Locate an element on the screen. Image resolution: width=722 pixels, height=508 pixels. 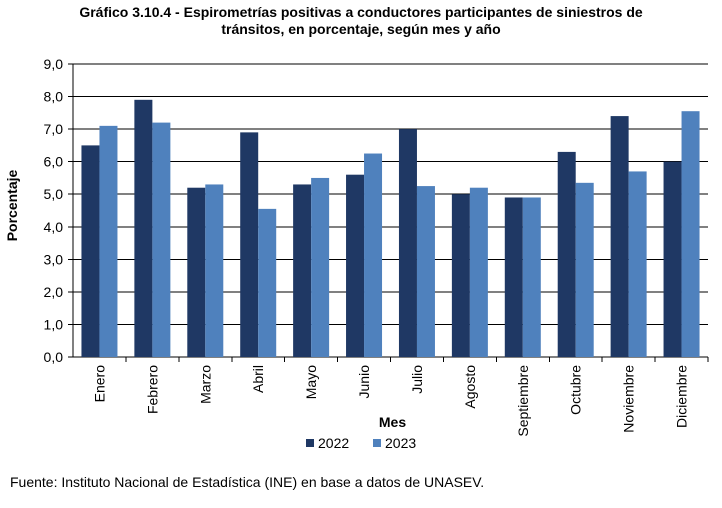
y-tick-label: 7,0 is located at coordinates (54, 129).